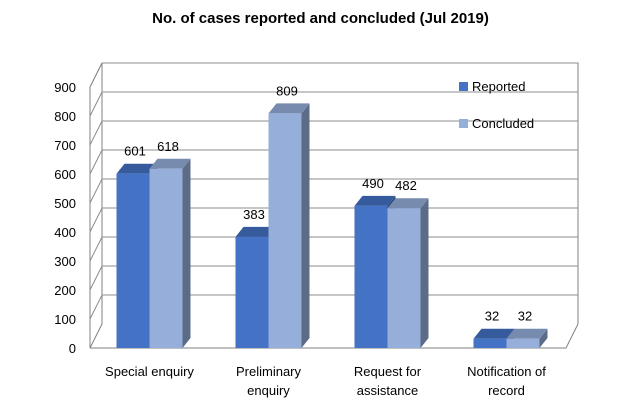  What do you see at coordinates (503, 123) in the screenshot?
I see `legend-label-concluded: Concluded` at bounding box center [503, 123].